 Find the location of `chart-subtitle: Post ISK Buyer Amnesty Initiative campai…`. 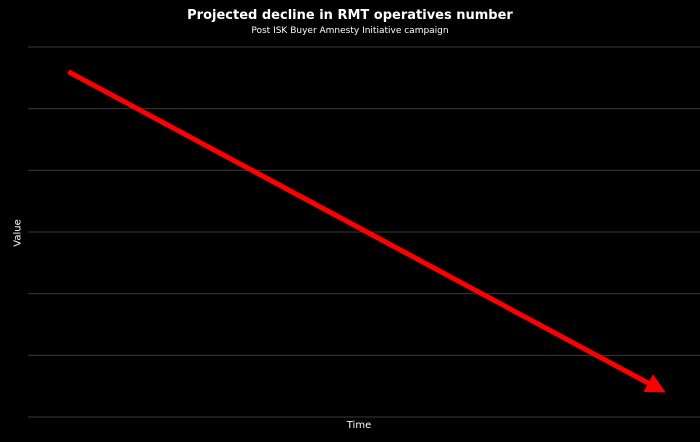

chart-subtitle: Post ISK Buyer Amnesty Initiative campai… is located at coordinates (350, 31).